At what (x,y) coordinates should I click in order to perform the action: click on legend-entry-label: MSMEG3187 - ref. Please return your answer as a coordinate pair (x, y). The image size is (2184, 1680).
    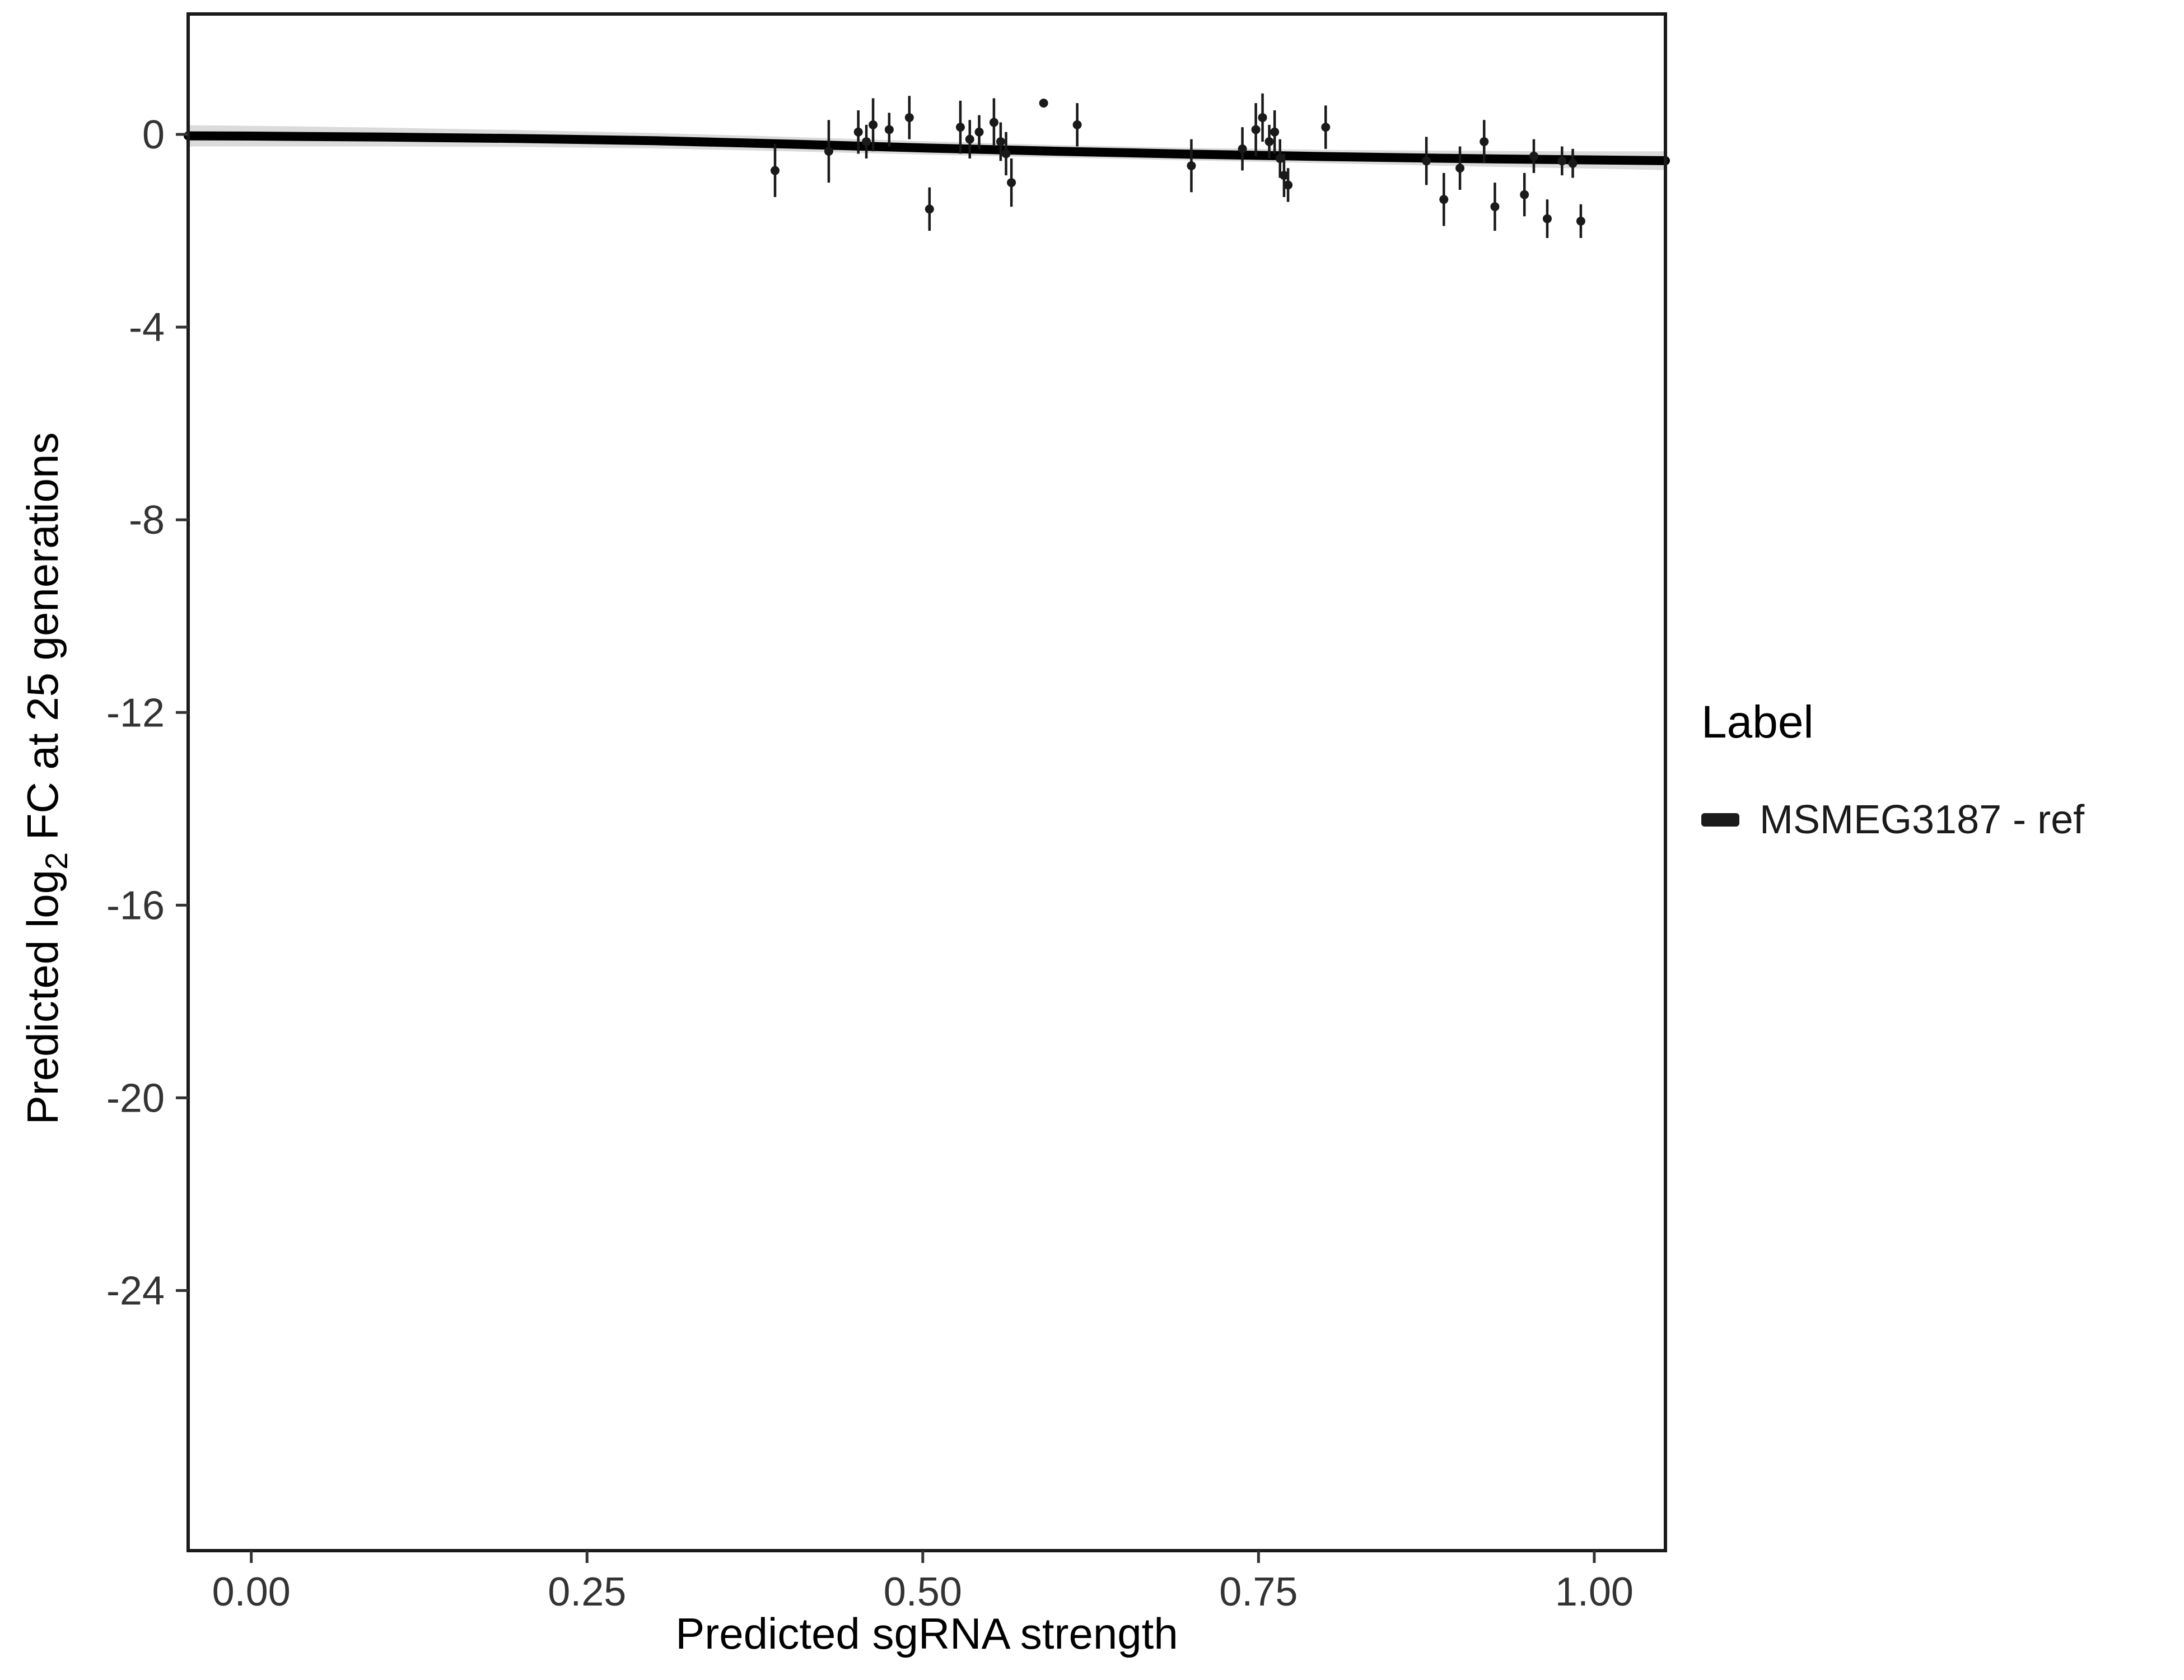
    Looking at the image, I should click on (1923, 820).